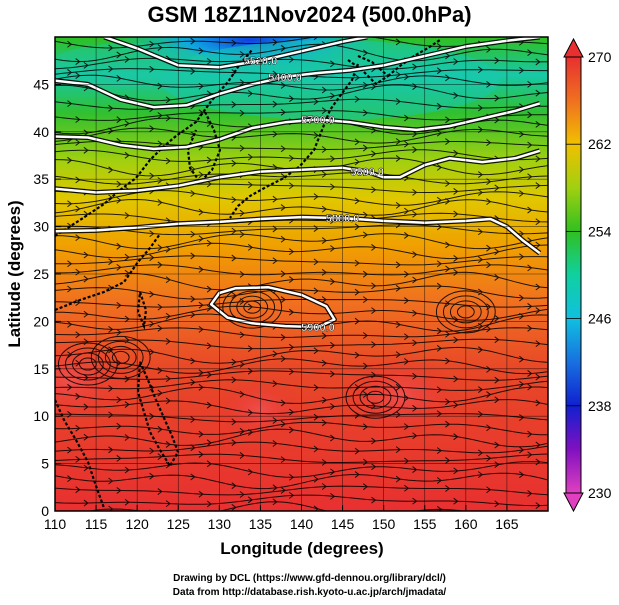  I want to click on x-tick-label: 135, so click(261, 524).